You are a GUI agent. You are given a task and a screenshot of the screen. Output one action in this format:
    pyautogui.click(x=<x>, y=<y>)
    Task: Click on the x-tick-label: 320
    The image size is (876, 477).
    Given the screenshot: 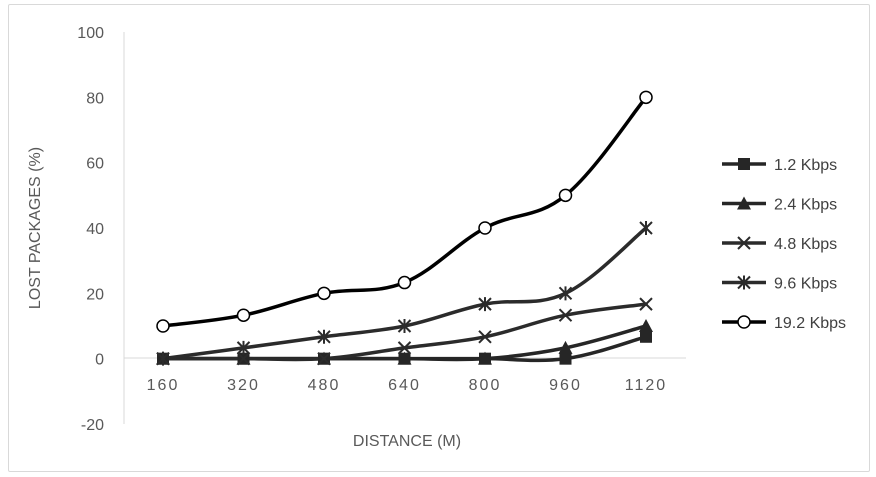 What is the action you would take?
    pyautogui.click(x=243, y=385)
    